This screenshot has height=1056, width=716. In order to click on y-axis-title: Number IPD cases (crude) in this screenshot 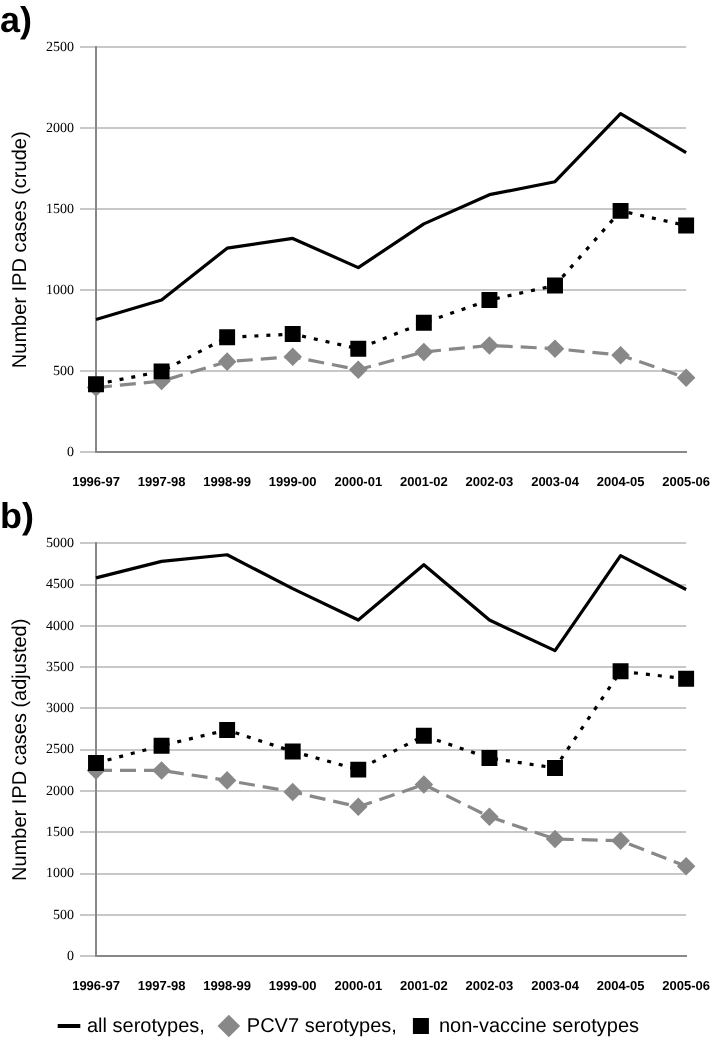, I will do `click(20, 250)`.